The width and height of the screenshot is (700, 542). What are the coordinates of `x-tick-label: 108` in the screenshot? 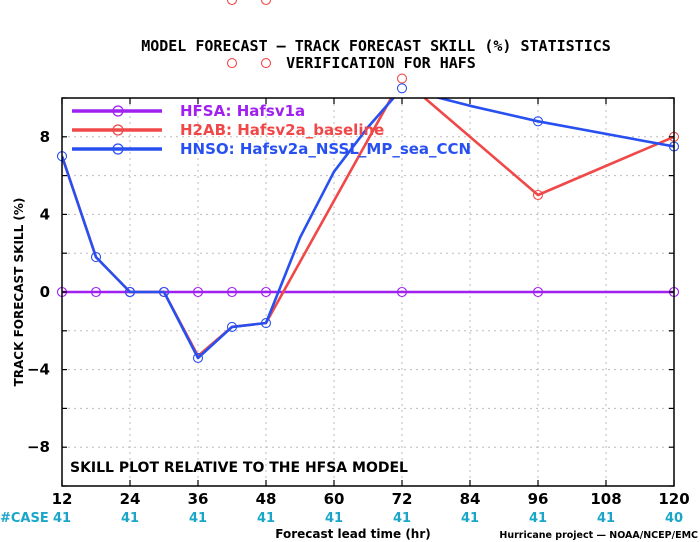 It's located at (605, 499).